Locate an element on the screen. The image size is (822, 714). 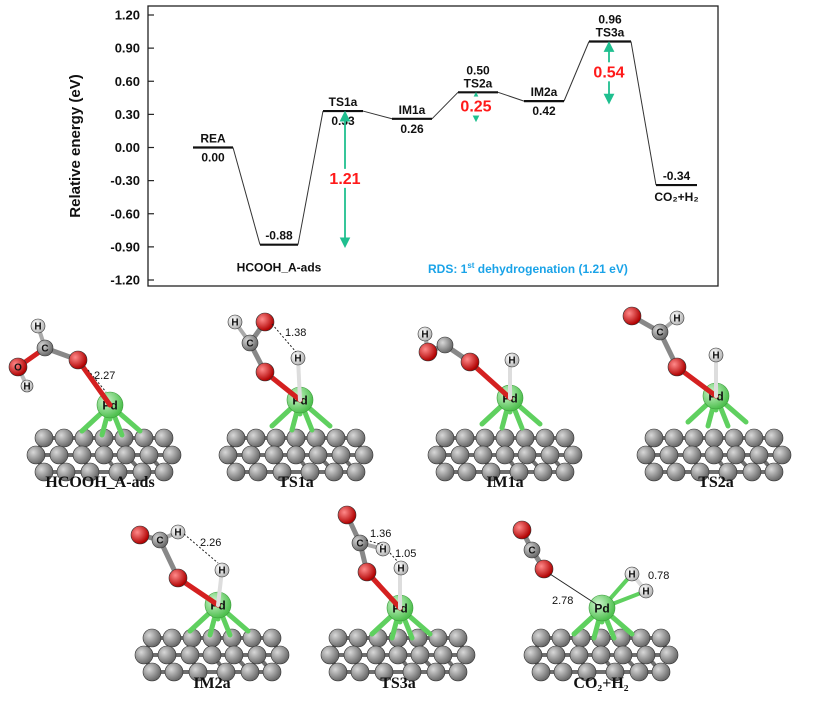
barrier-value: 0.25 is located at coordinates (475, 107).